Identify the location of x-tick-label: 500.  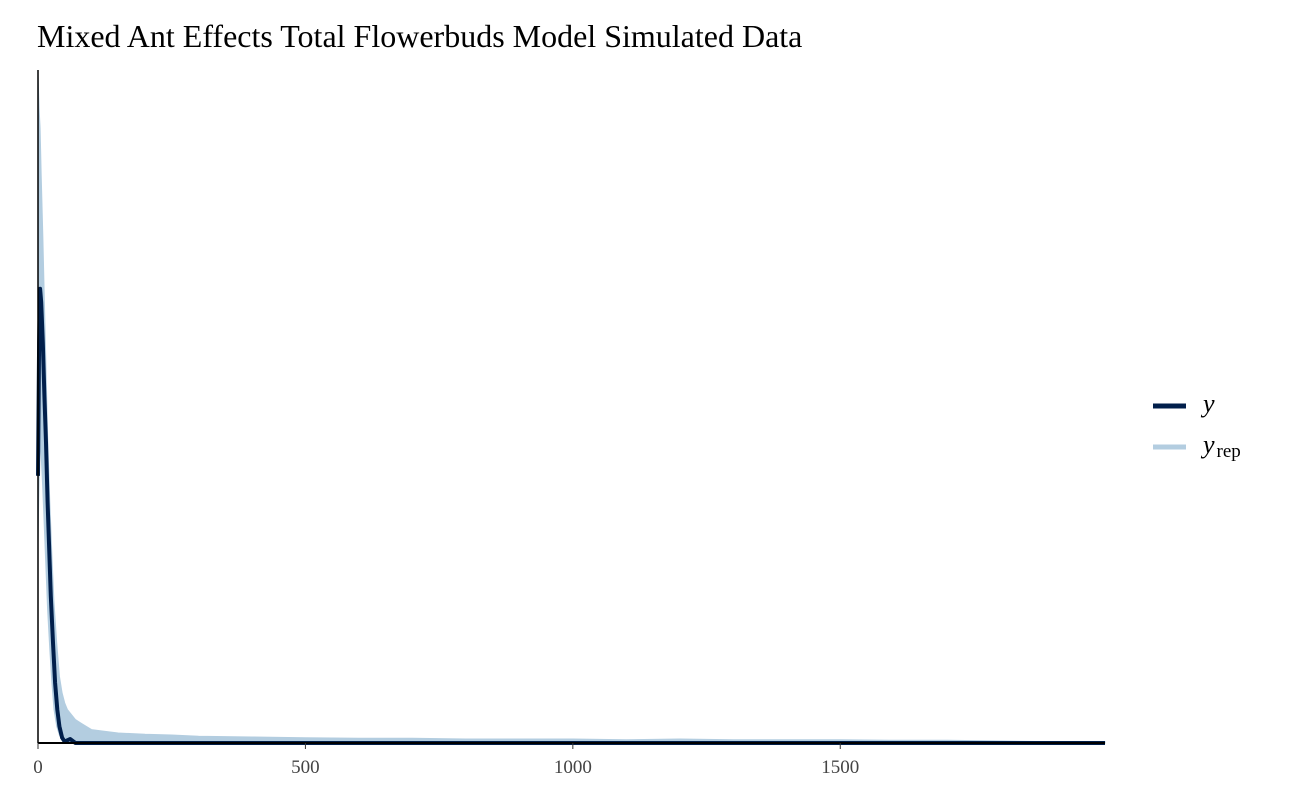
(305, 767).